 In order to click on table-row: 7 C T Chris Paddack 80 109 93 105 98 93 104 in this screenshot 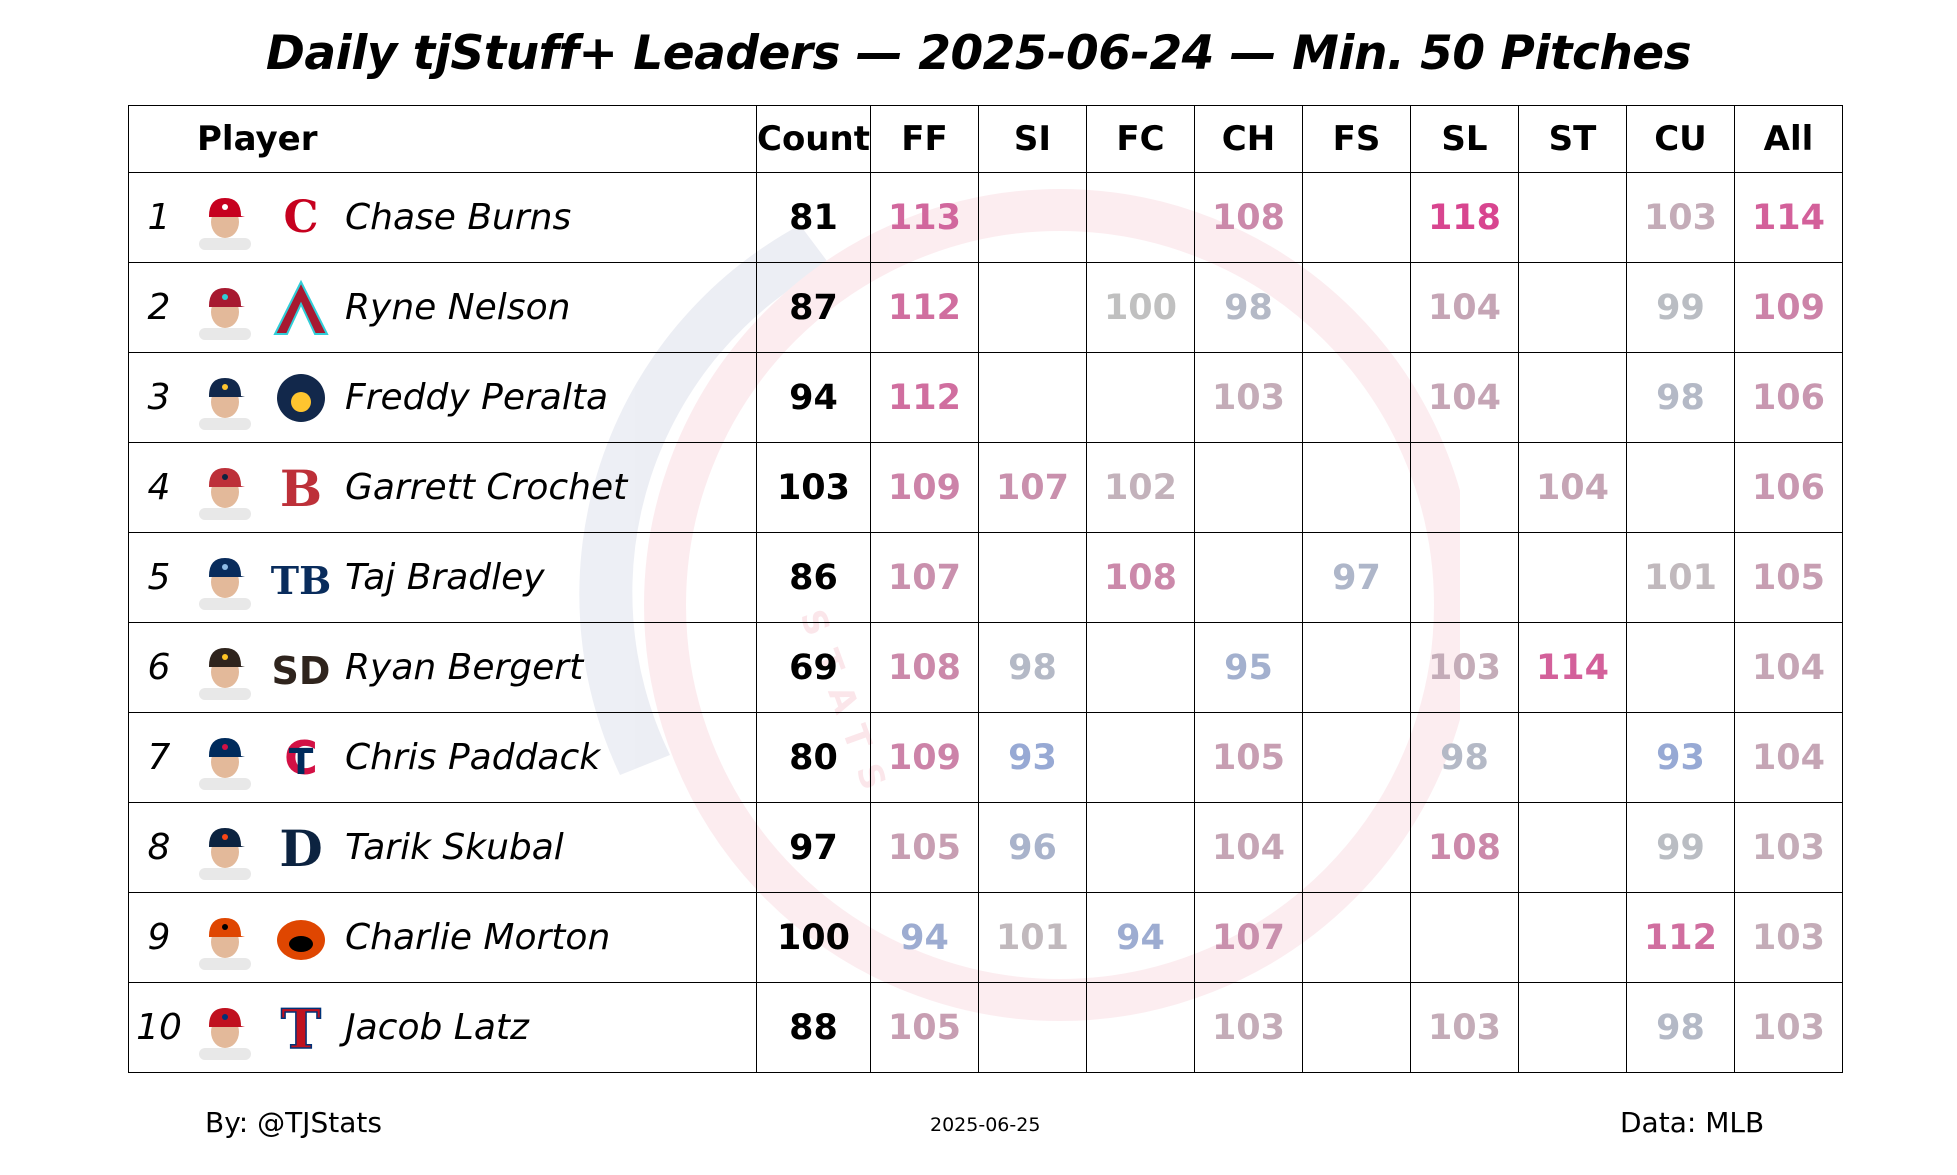, I will do `click(985, 757)`.